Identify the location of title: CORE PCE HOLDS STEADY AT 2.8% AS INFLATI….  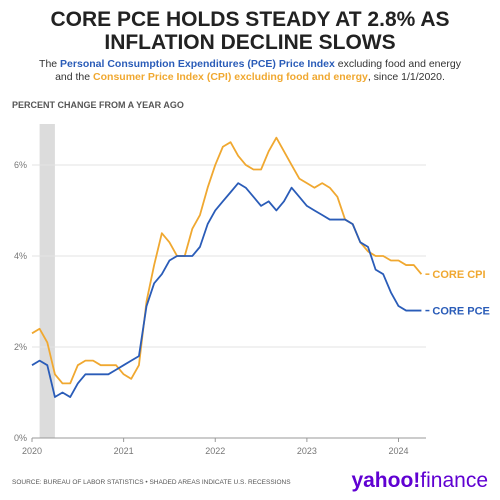
(250, 31).